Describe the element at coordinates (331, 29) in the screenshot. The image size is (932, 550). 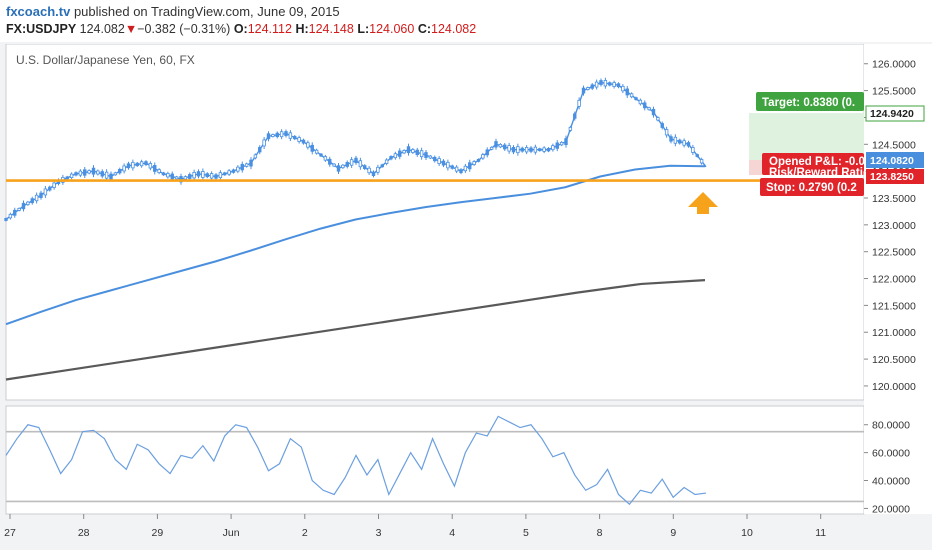
I see `high-value: 124.148` at that location.